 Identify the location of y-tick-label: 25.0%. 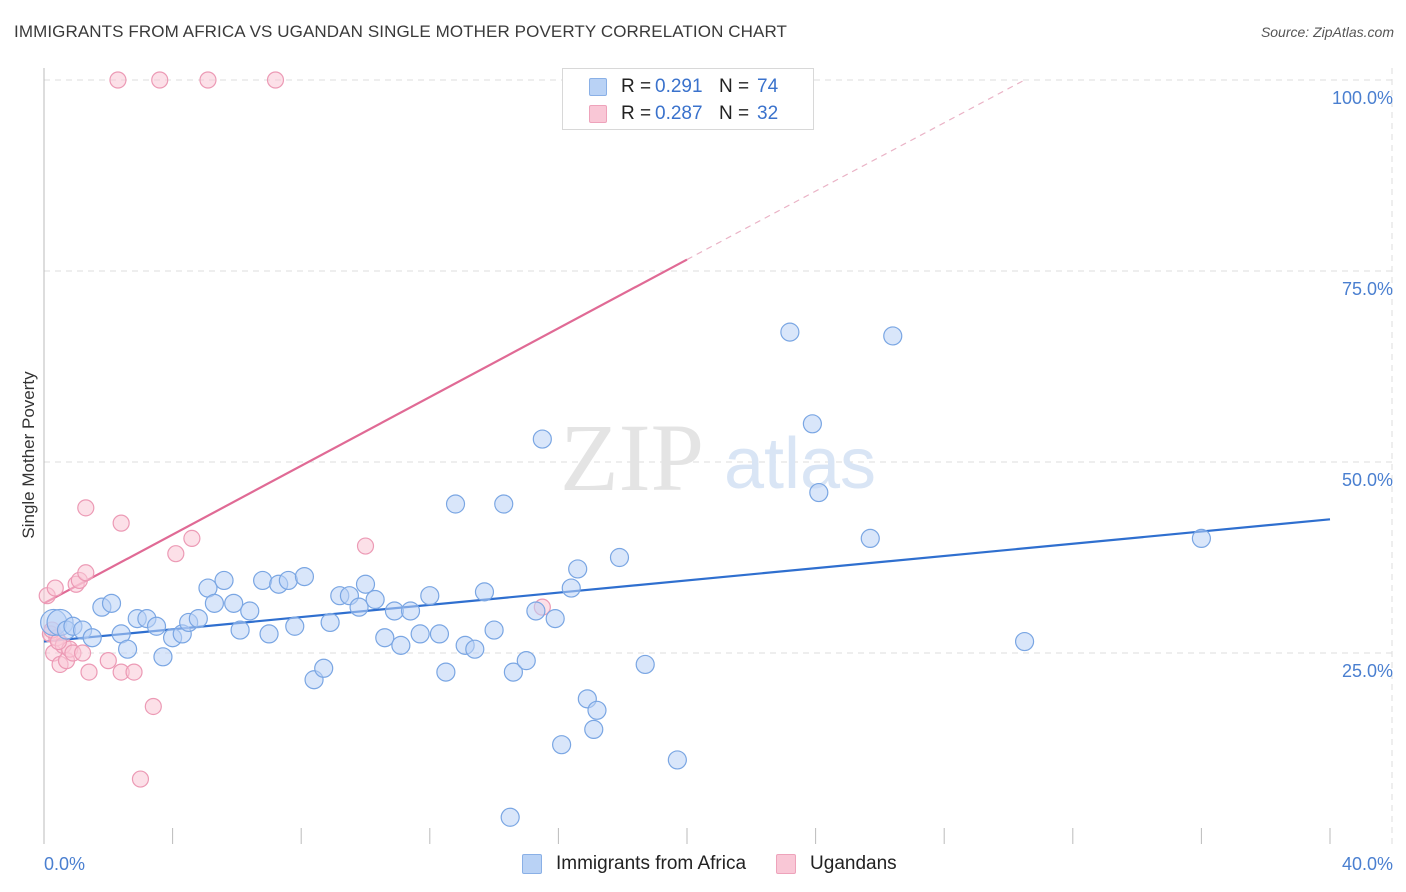
(1367, 671).